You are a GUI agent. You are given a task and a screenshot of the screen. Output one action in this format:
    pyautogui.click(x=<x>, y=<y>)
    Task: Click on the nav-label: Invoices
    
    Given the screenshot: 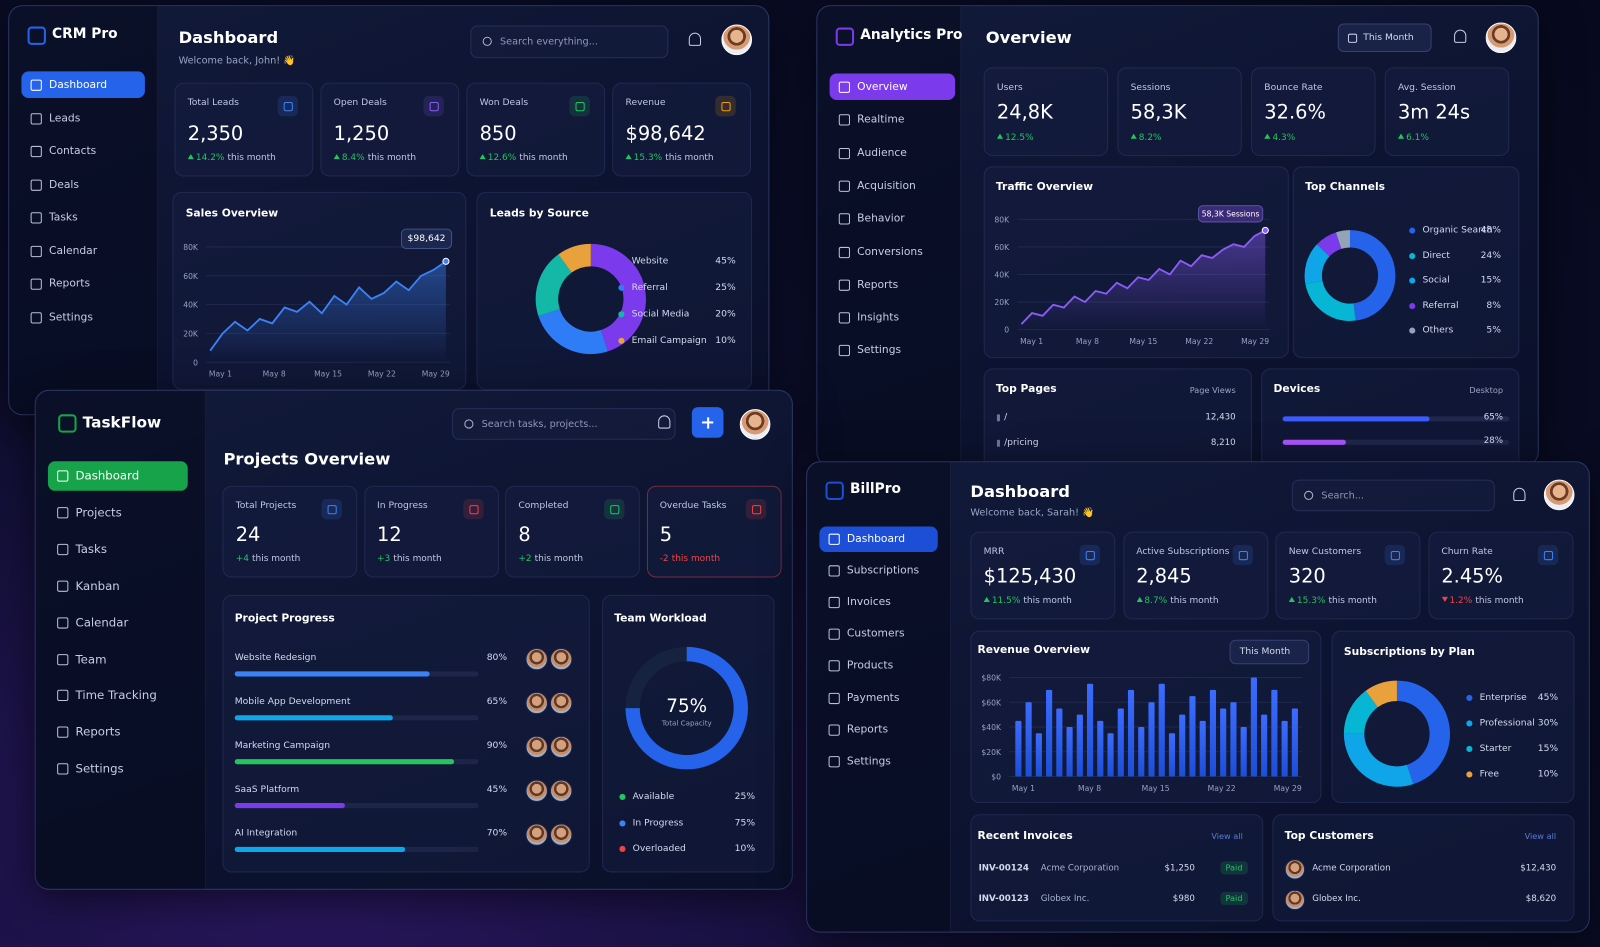 What is the action you would take?
    pyautogui.click(x=868, y=602)
    